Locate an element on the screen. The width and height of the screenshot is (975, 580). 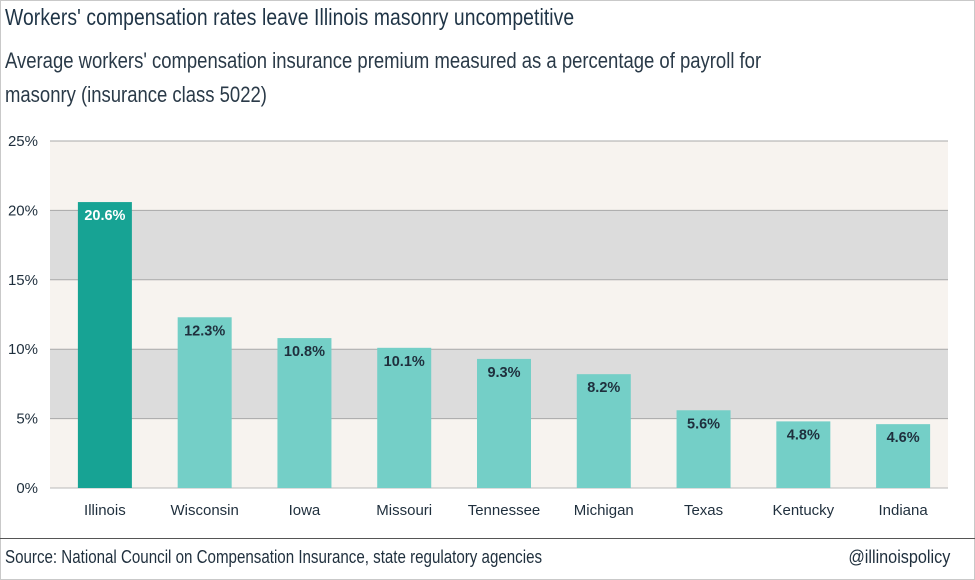
y-tick-label: 20% is located at coordinates (23, 210).